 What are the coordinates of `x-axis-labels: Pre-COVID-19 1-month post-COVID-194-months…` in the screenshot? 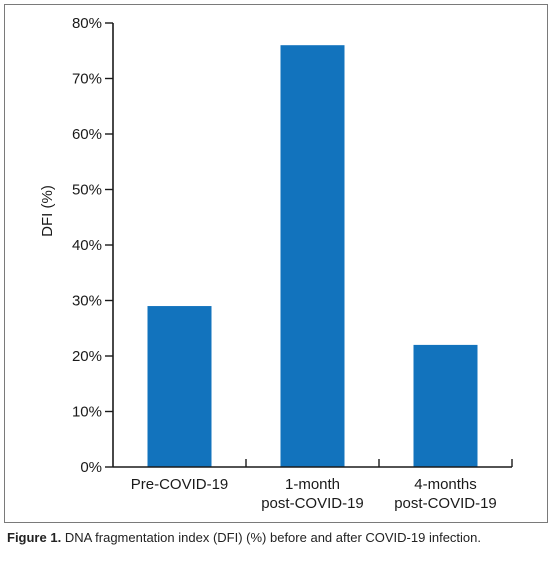 It's located at (314, 494).